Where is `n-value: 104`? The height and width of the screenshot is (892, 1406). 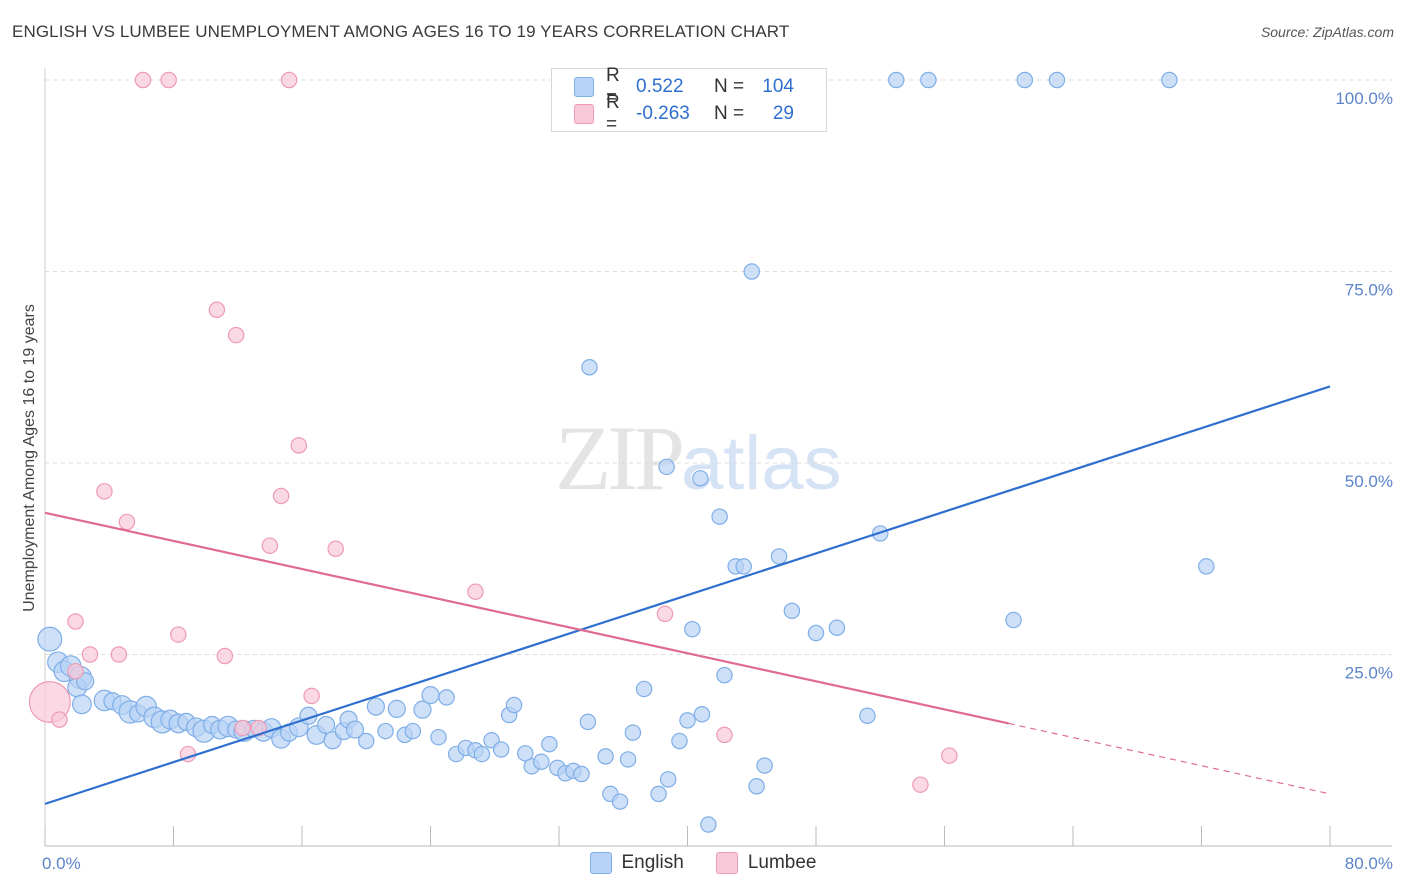 n-value: 104 is located at coordinates (778, 86).